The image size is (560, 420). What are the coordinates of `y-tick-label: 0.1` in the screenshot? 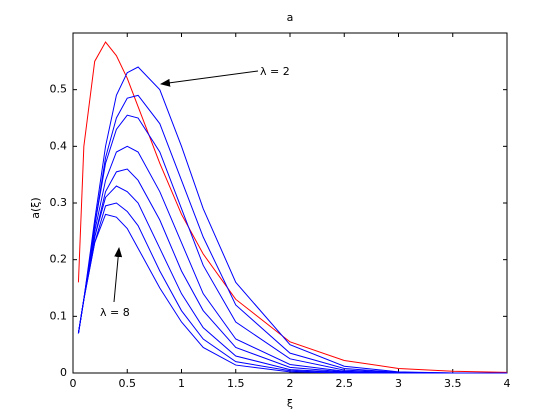 It's located at (59, 315).